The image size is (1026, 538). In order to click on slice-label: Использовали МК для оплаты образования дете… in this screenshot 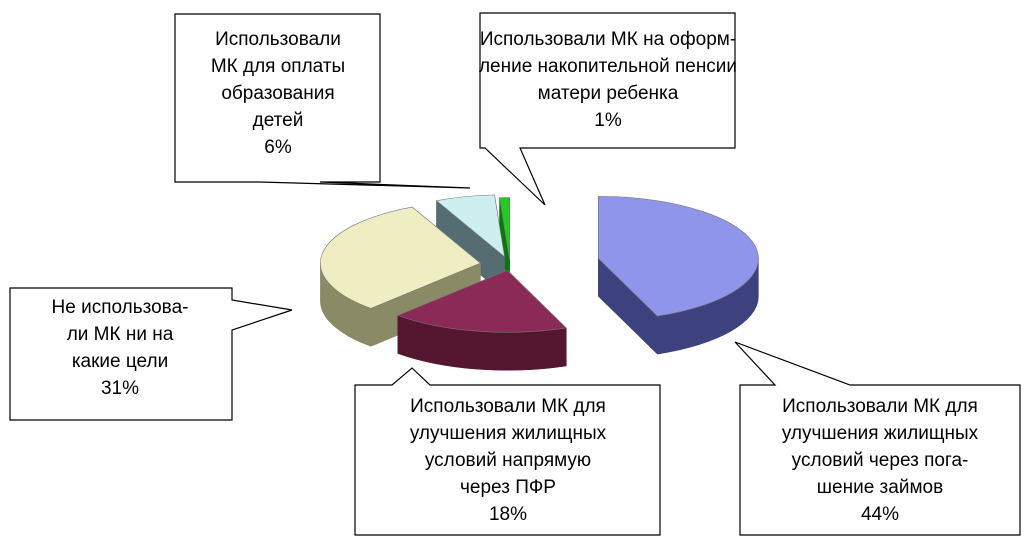, I will do `click(278, 80)`.